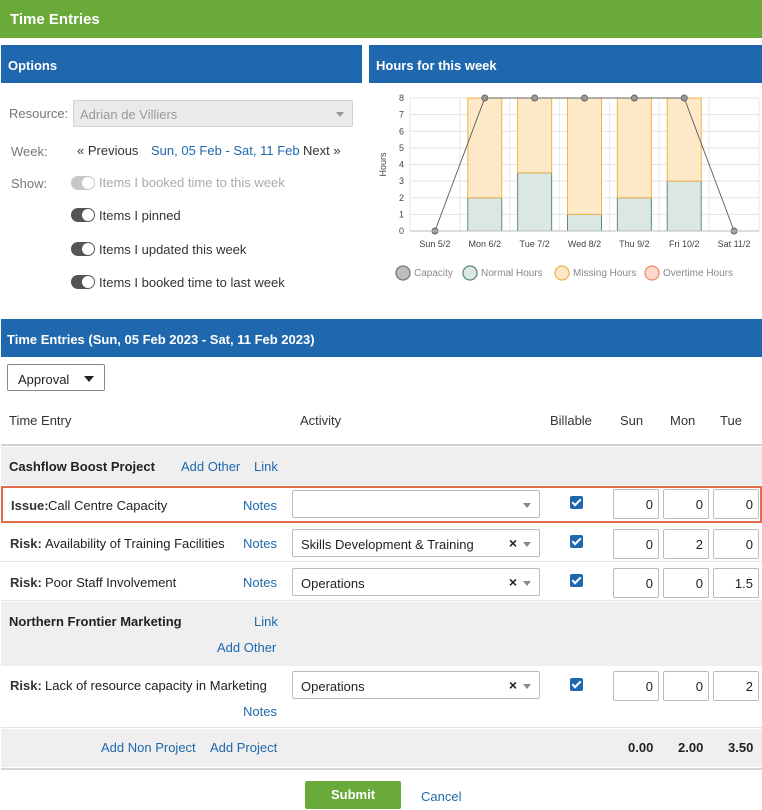 Image resolution: width=762 pixels, height=810 pixels. Describe the element at coordinates (741, 747) in the screenshot. I see `total-tue: 3.50` at that location.